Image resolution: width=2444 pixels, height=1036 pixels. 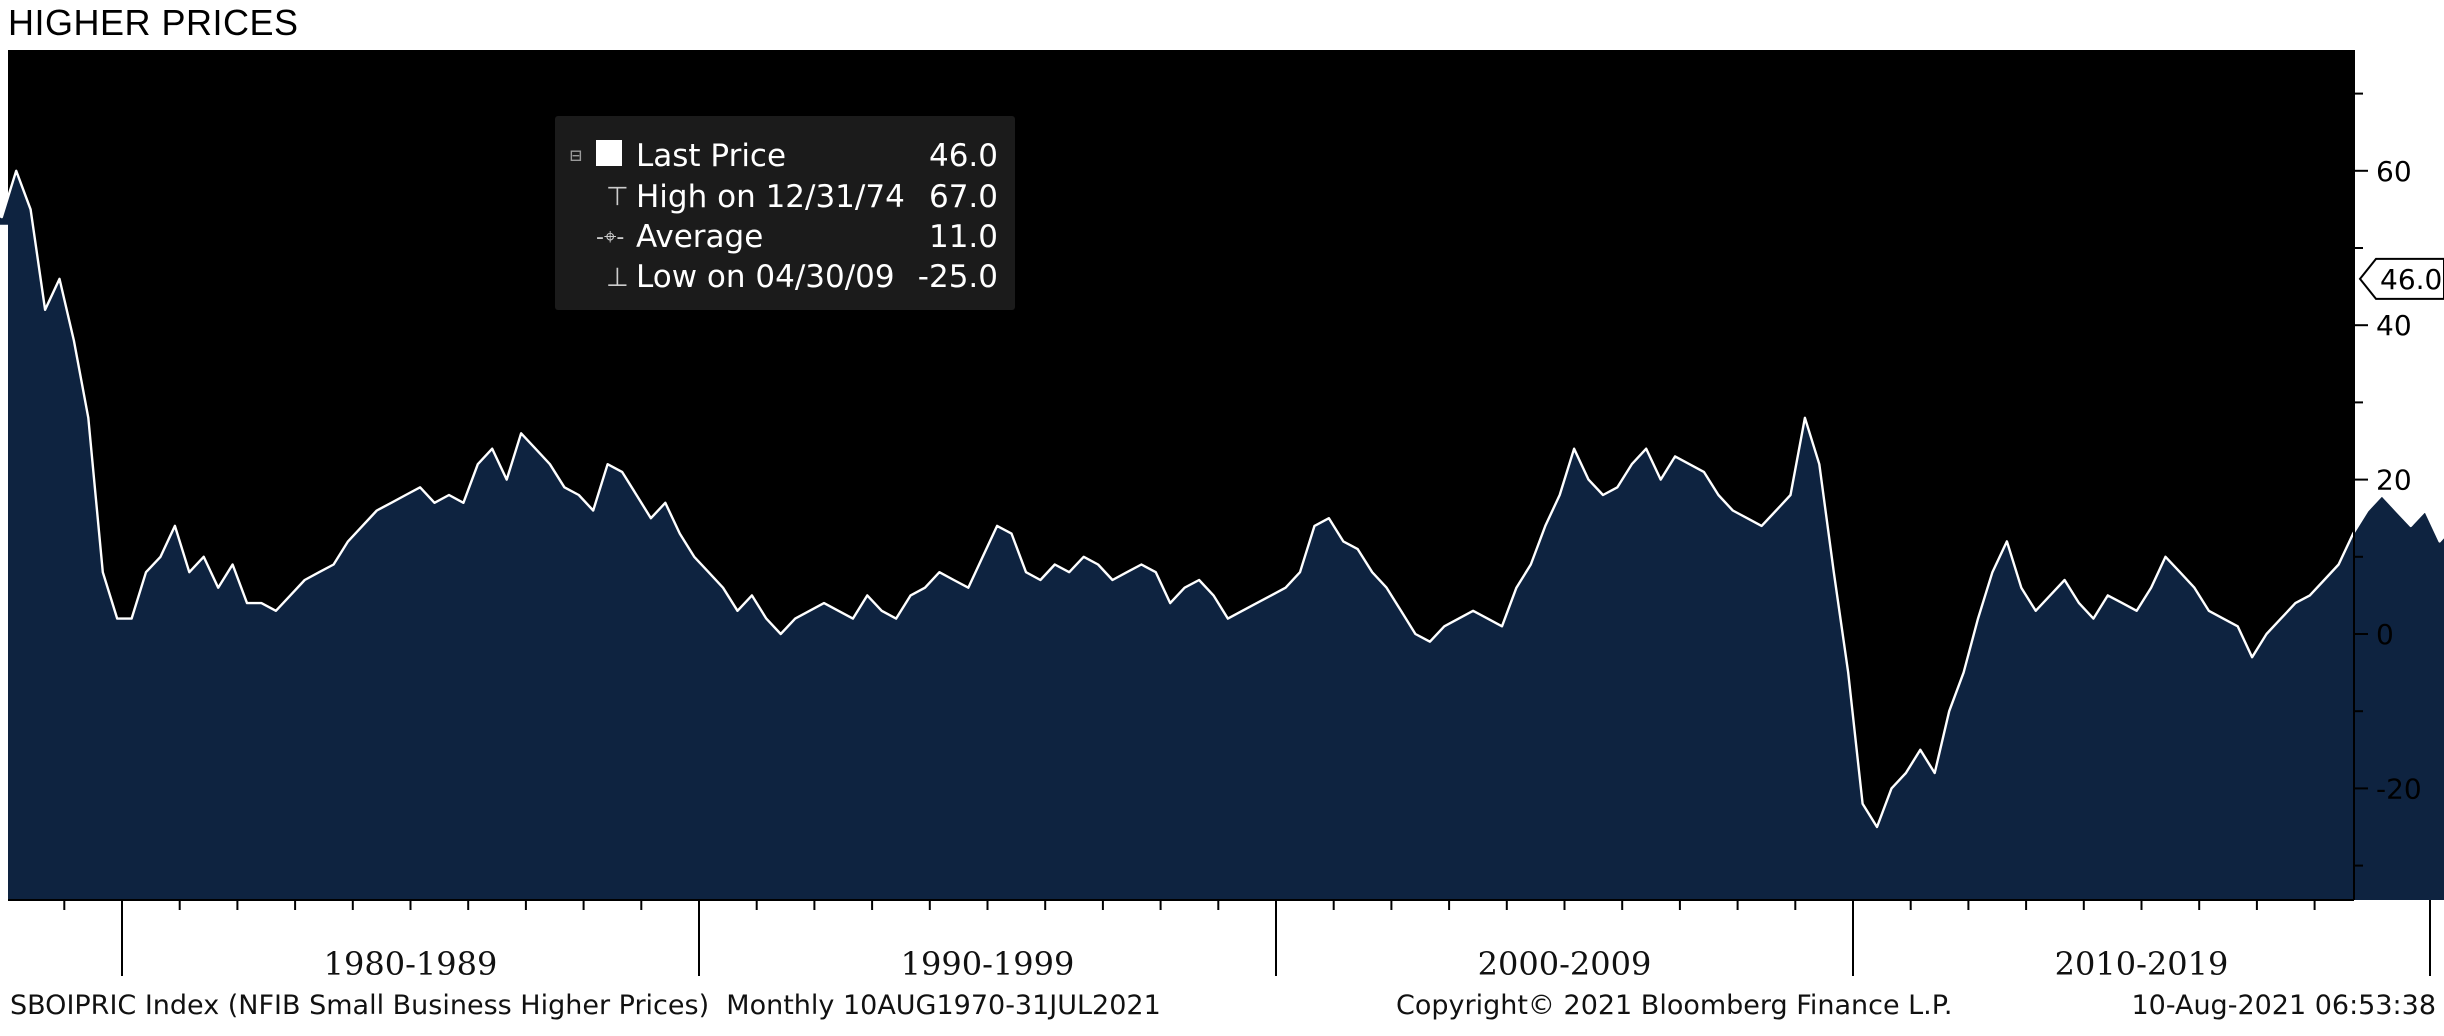 I want to click on y-tick-label: 20, so click(x=2394, y=480).